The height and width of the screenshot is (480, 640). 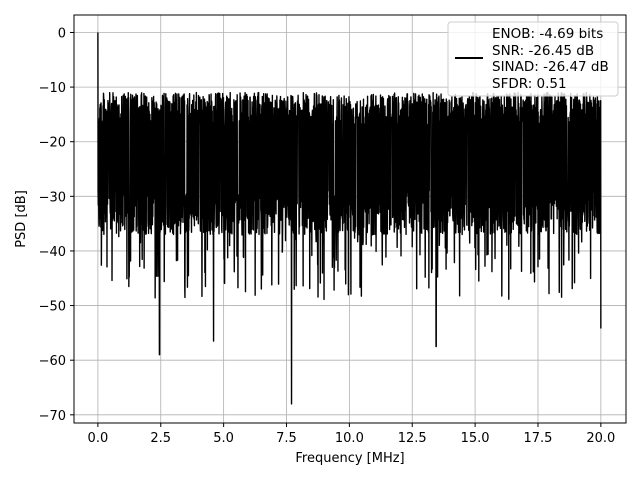 I want to click on x-tick-label: 10.0, so click(x=349, y=438).